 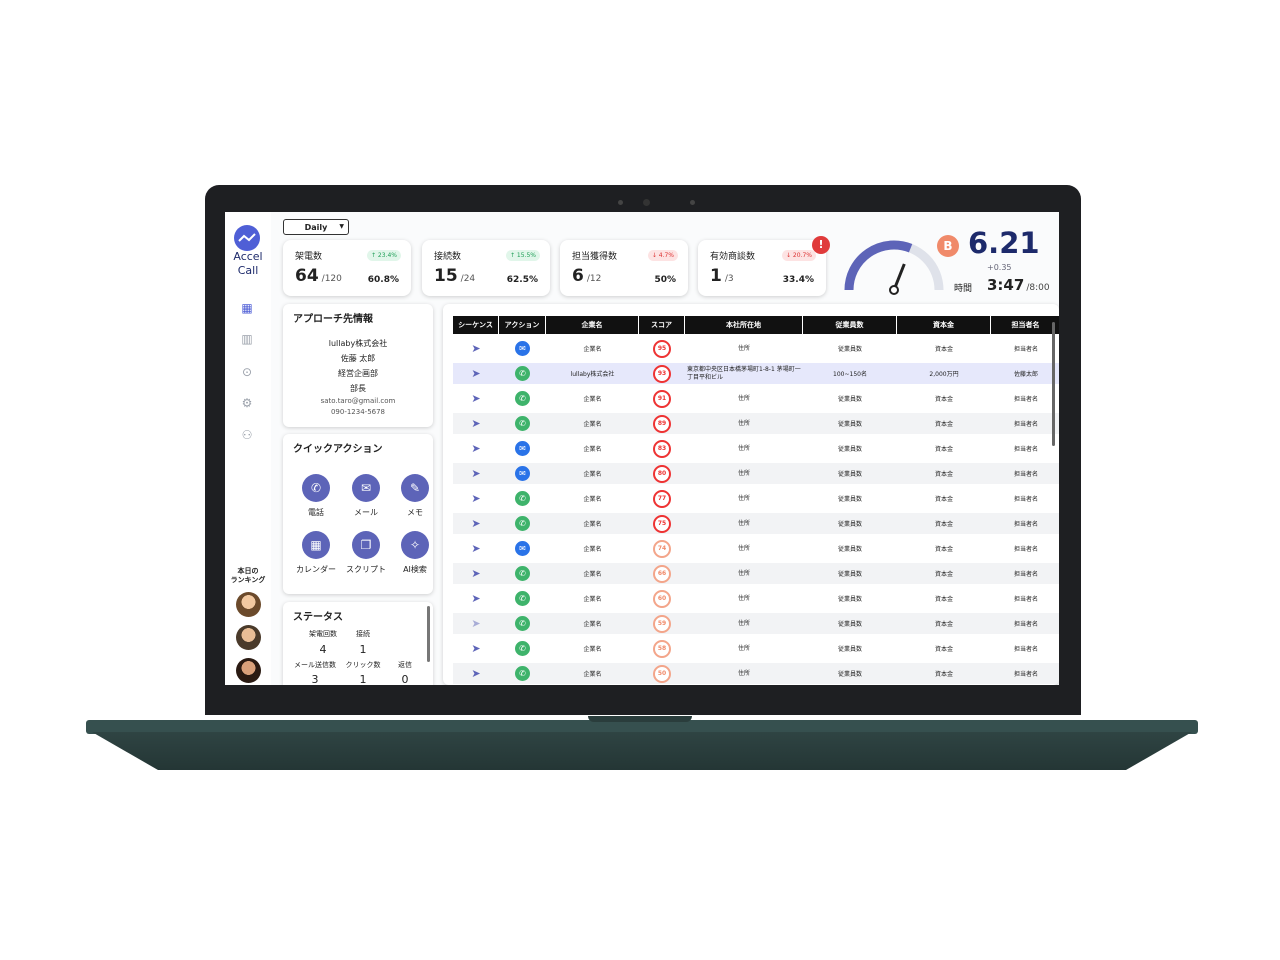 What do you see at coordinates (756, 523) in the screenshot?
I see `table-row: ➤ ✆ 企業名 75 住所 従業員数 資本金 担当者名` at bounding box center [756, 523].